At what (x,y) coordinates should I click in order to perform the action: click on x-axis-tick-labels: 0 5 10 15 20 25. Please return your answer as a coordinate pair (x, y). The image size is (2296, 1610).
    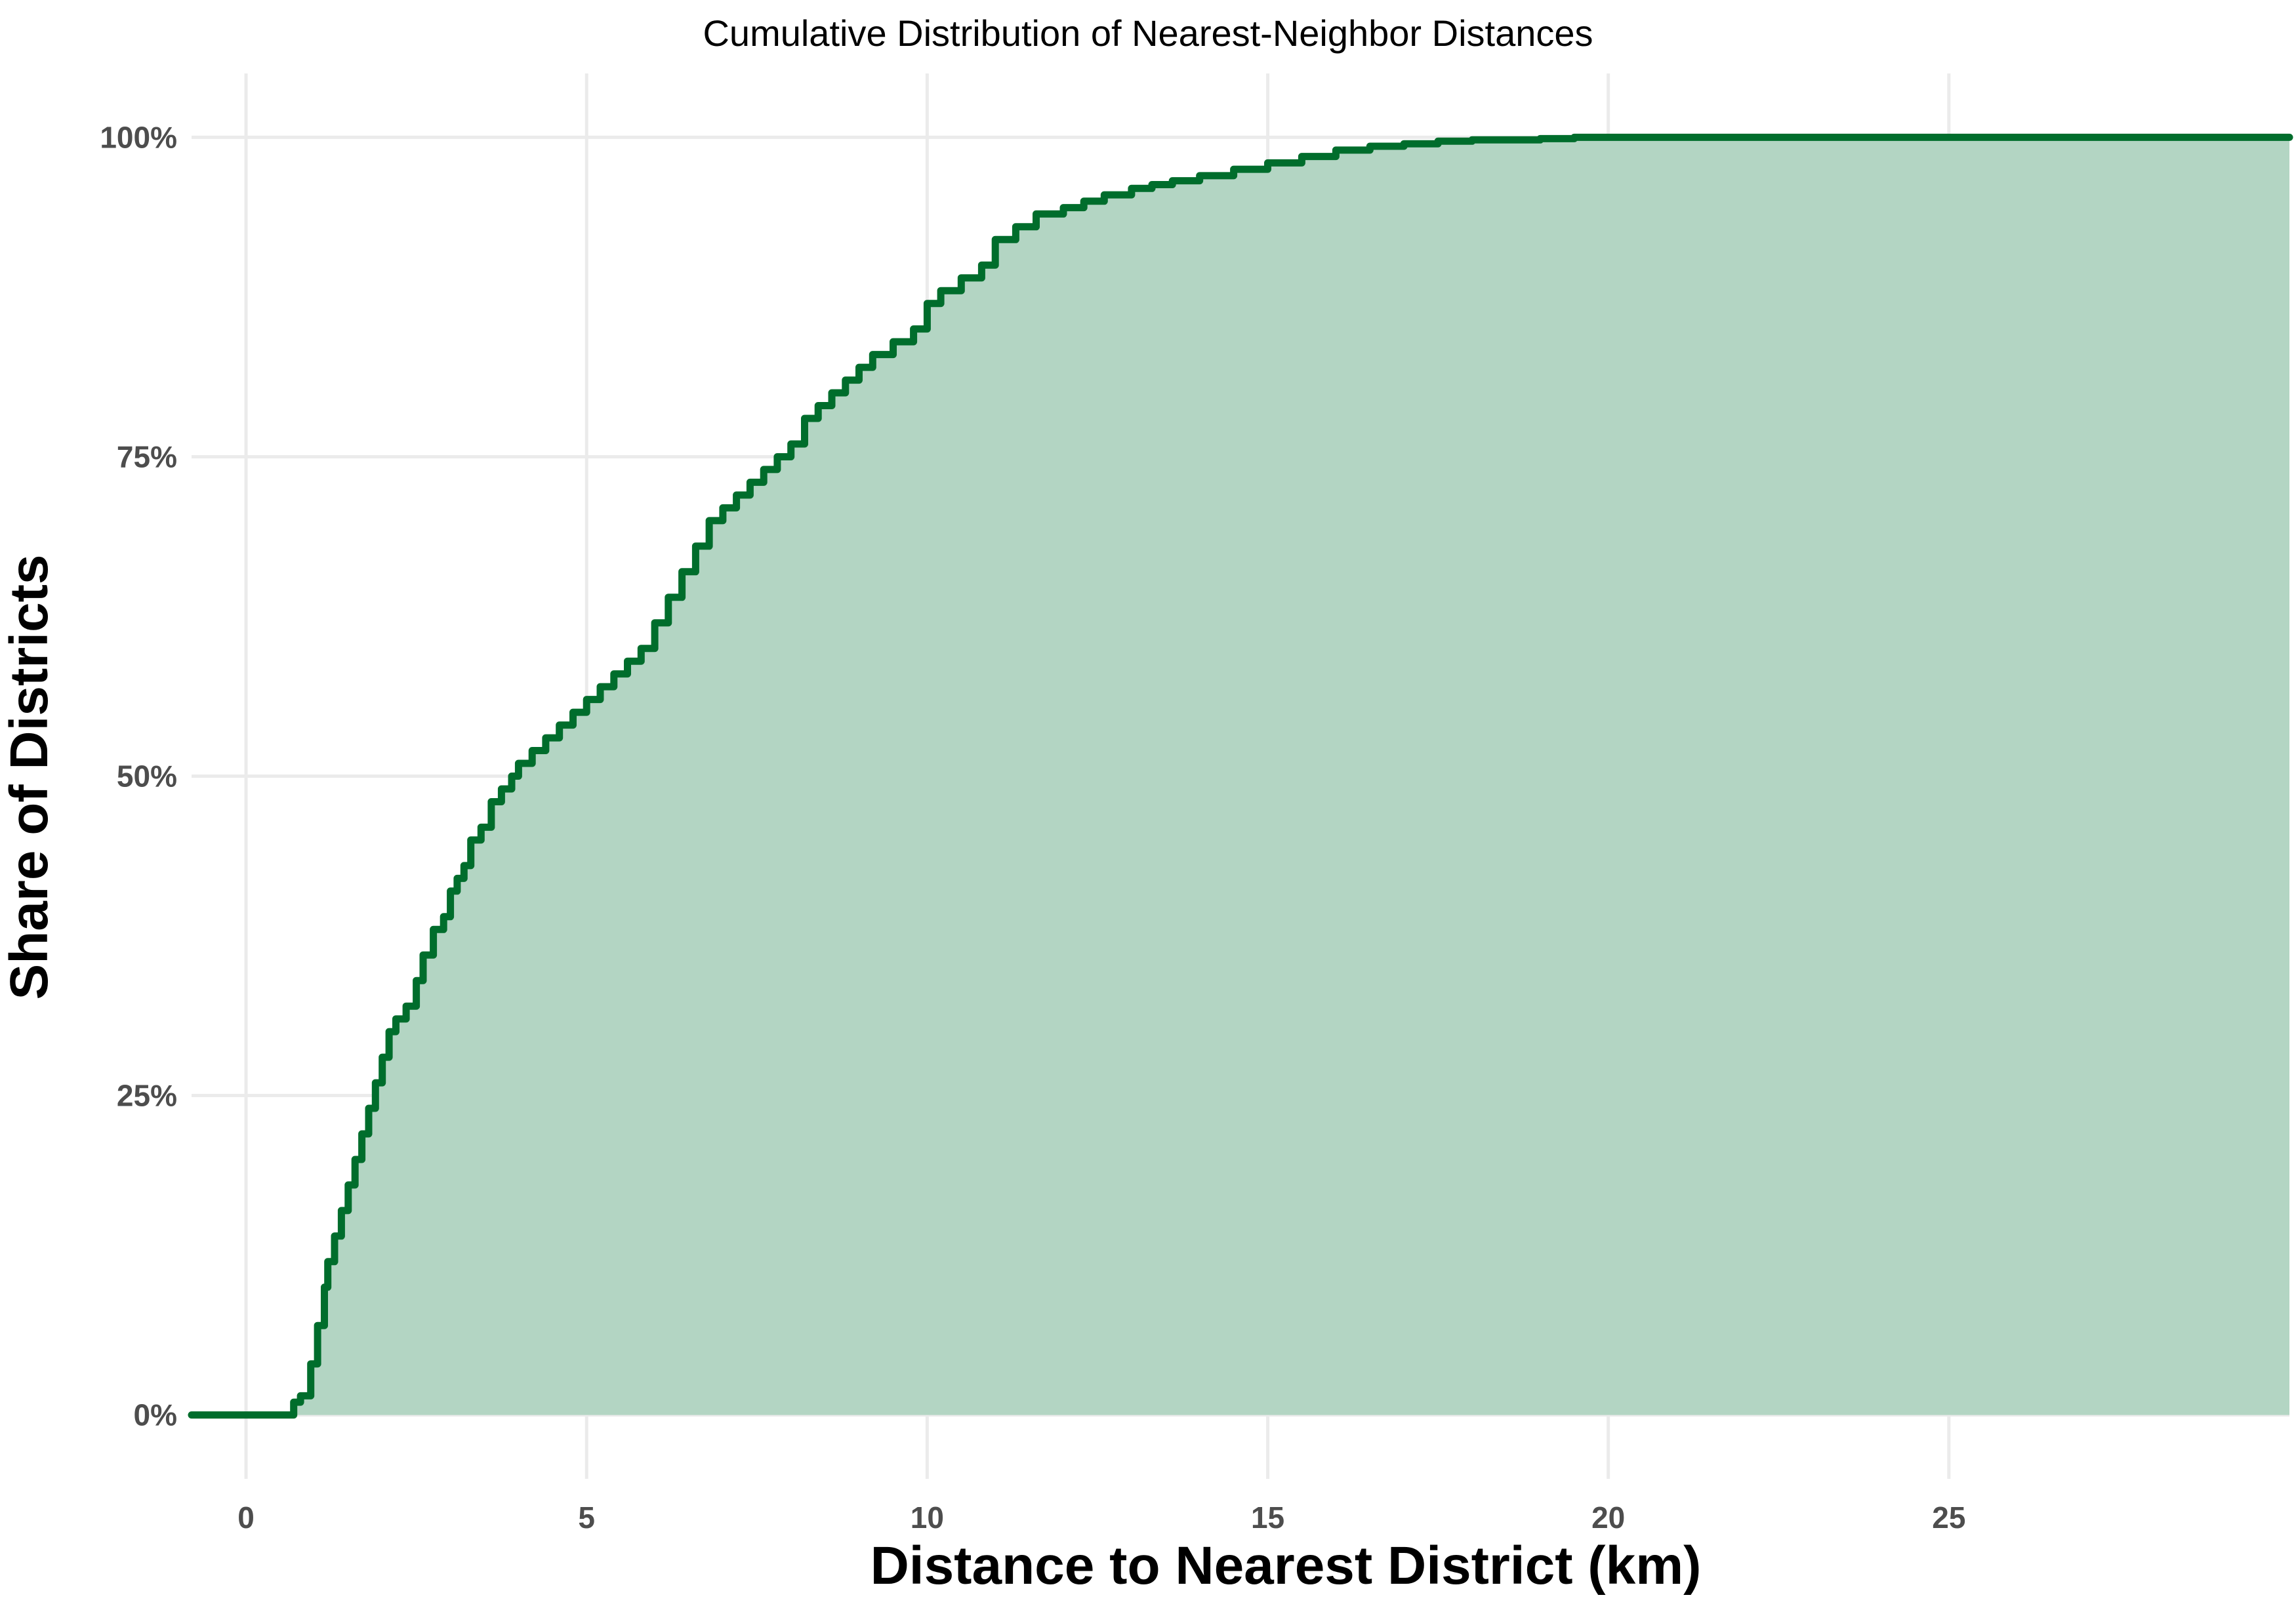
    Looking at the image, I should click on (1101, 1517).